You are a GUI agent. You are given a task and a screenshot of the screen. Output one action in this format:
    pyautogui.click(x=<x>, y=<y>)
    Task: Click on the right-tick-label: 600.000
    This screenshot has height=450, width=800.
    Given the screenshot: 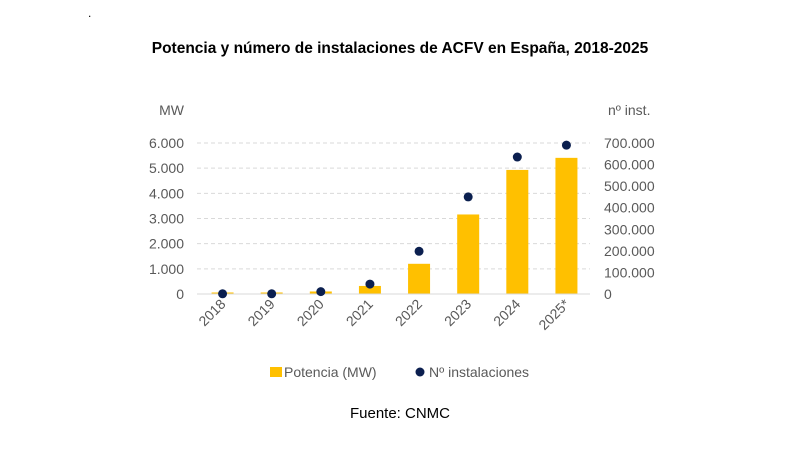 What is the action you would take?
    pyautogui.click(x=629, y=165)
    